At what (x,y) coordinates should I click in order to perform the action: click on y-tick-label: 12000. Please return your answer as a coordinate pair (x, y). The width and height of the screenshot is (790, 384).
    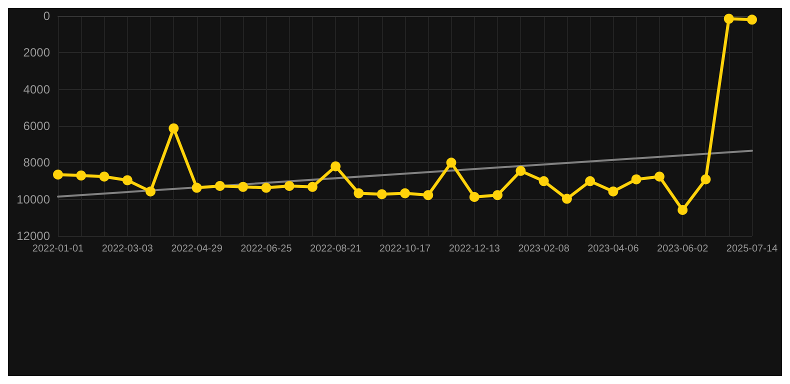
    Looking at the image, I should click on (33, 236).